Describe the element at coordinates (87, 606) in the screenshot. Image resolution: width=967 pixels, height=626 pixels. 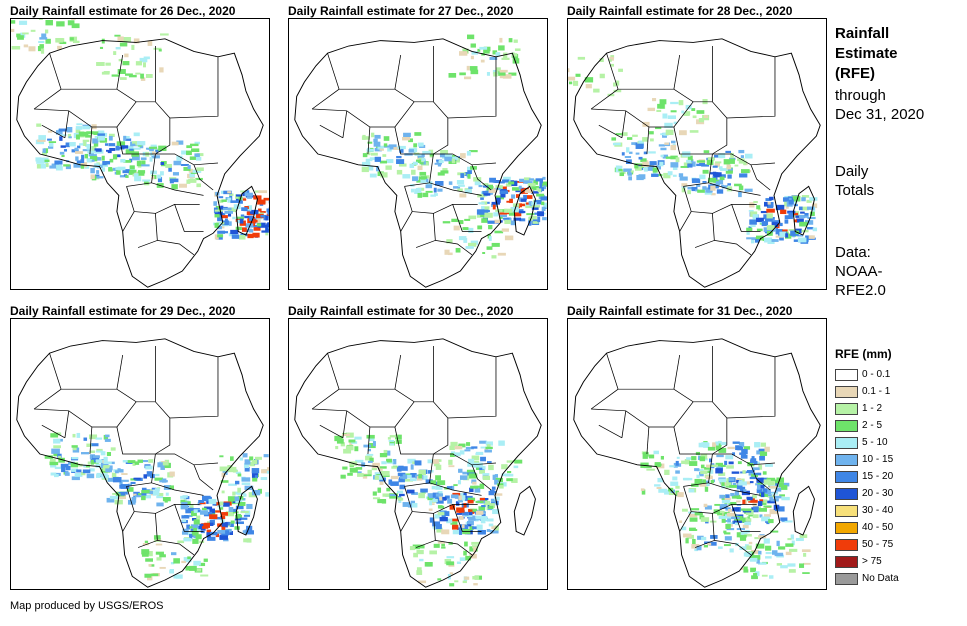
I see `credit-text: Map produced by USGS/EROS` at that location.